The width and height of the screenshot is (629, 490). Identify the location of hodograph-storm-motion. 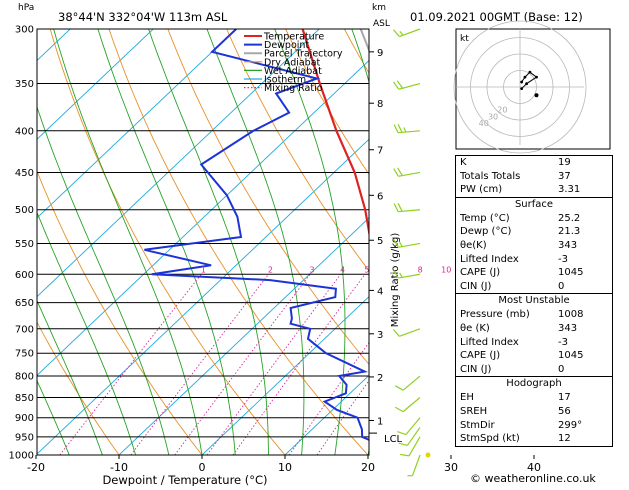
(537, 95).